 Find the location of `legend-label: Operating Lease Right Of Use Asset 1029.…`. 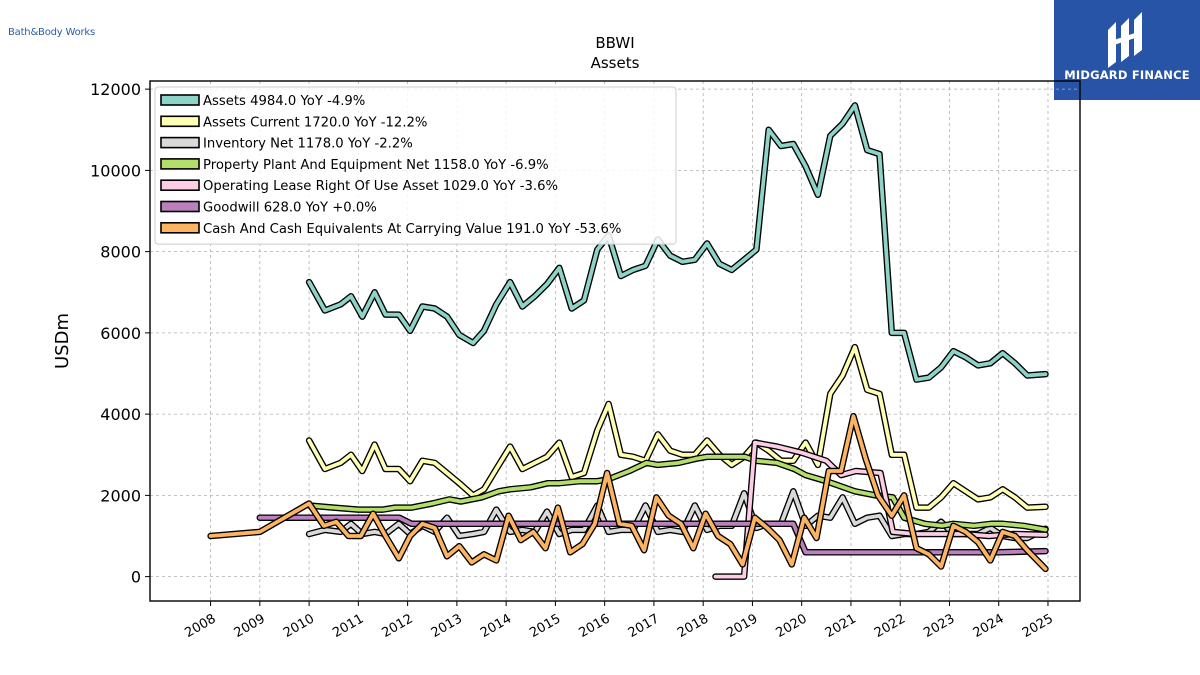

legend-label: Operating Lease Right Of Use Asset 1029.… is located at coordinates (380, 186).